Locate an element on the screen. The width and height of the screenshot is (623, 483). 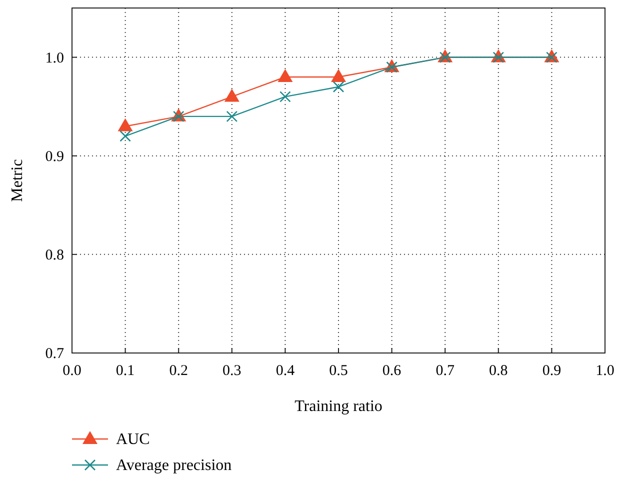
x-tick-label: 0.0 is located at coordinates (72, 371).